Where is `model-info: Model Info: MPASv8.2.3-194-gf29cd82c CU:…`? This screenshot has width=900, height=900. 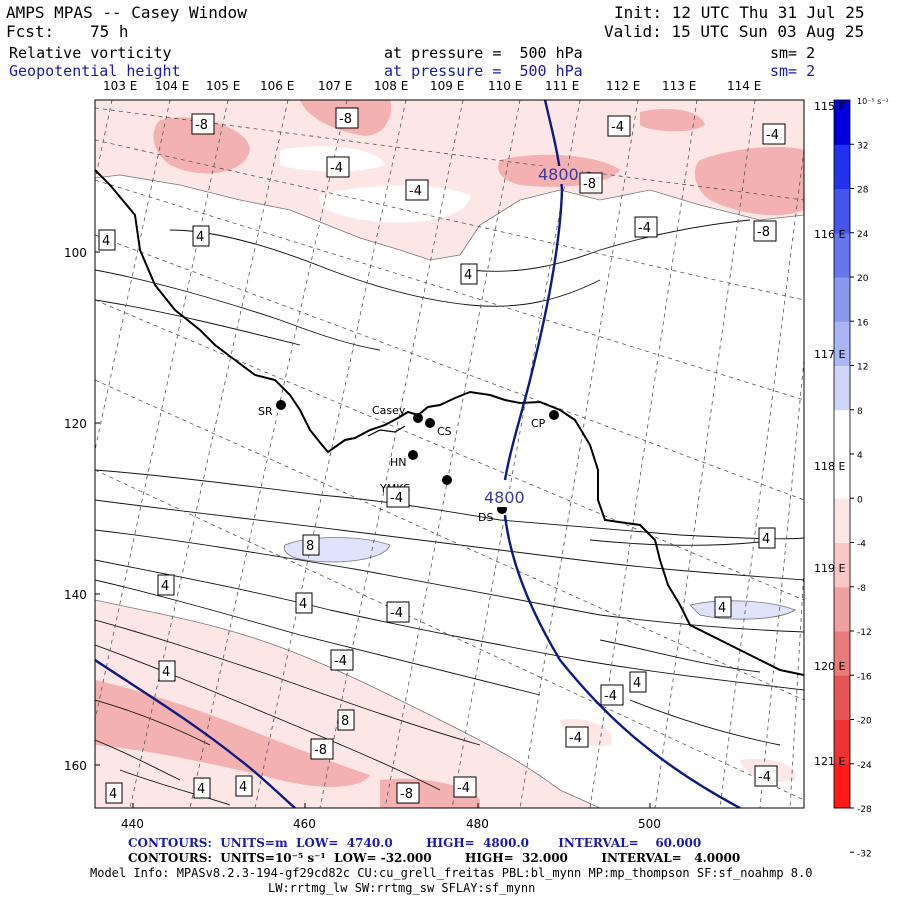 model-info: Model Info: MPASv8.2.3-194-gf29cd82c CU:… is located at coordinates (451, 873).